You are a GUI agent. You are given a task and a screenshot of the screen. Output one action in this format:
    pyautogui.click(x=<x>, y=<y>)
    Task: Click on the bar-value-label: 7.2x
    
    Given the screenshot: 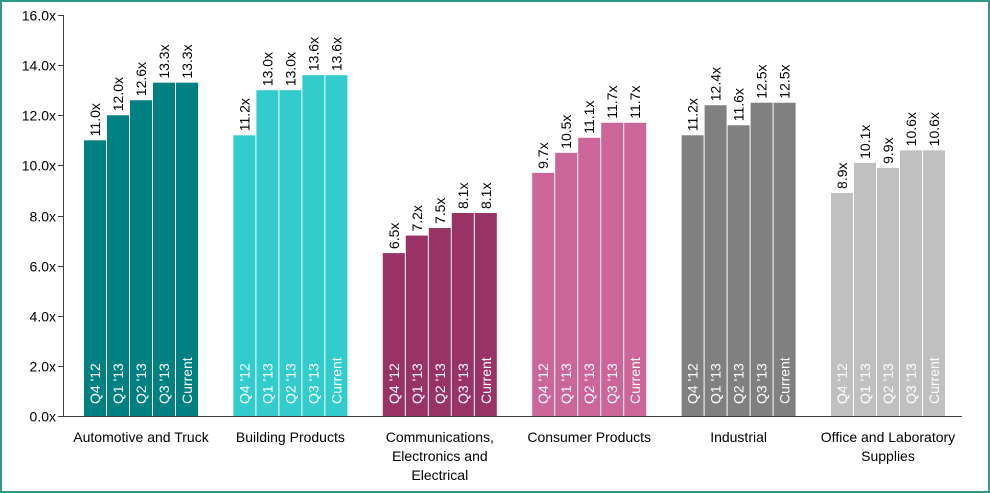 What is the action you would take?
    pyautogui.click(x=417, y=218)
    